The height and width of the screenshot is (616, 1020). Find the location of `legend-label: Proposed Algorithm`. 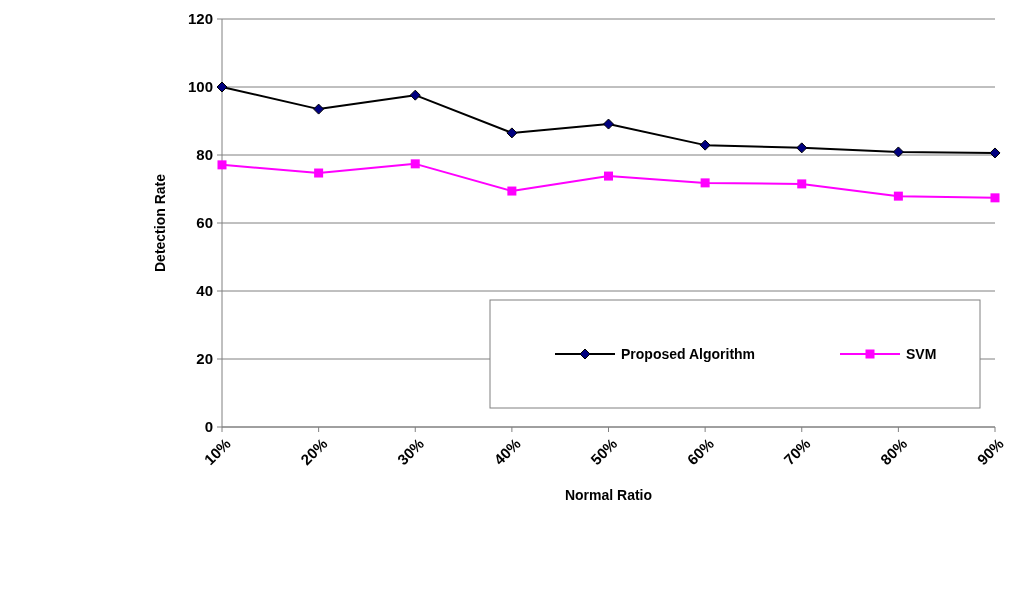

legend-label: Proposed Algorithm is located at coordinates (688, 353).